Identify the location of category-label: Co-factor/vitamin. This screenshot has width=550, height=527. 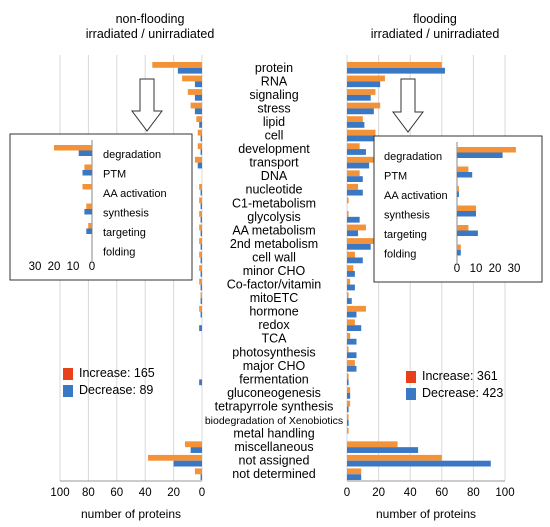
(274, 285).